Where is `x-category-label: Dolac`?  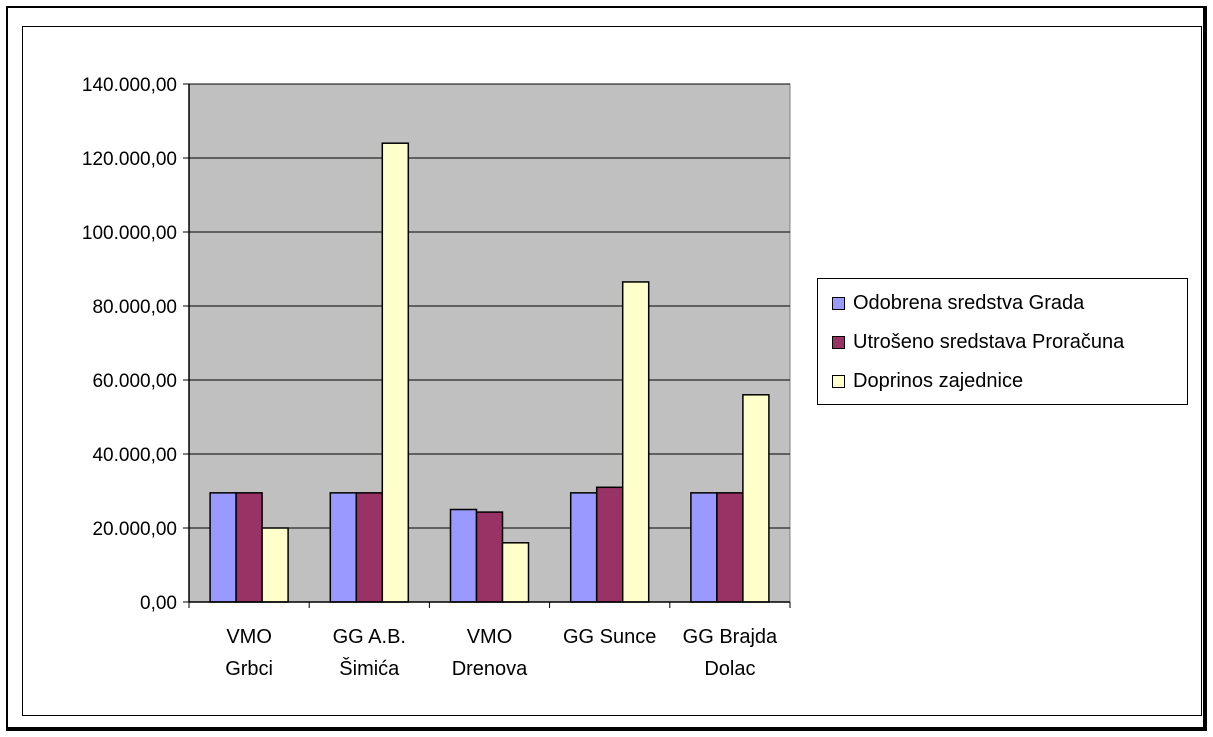
x-category-label: Dolac is located at coordinates (729, 669).